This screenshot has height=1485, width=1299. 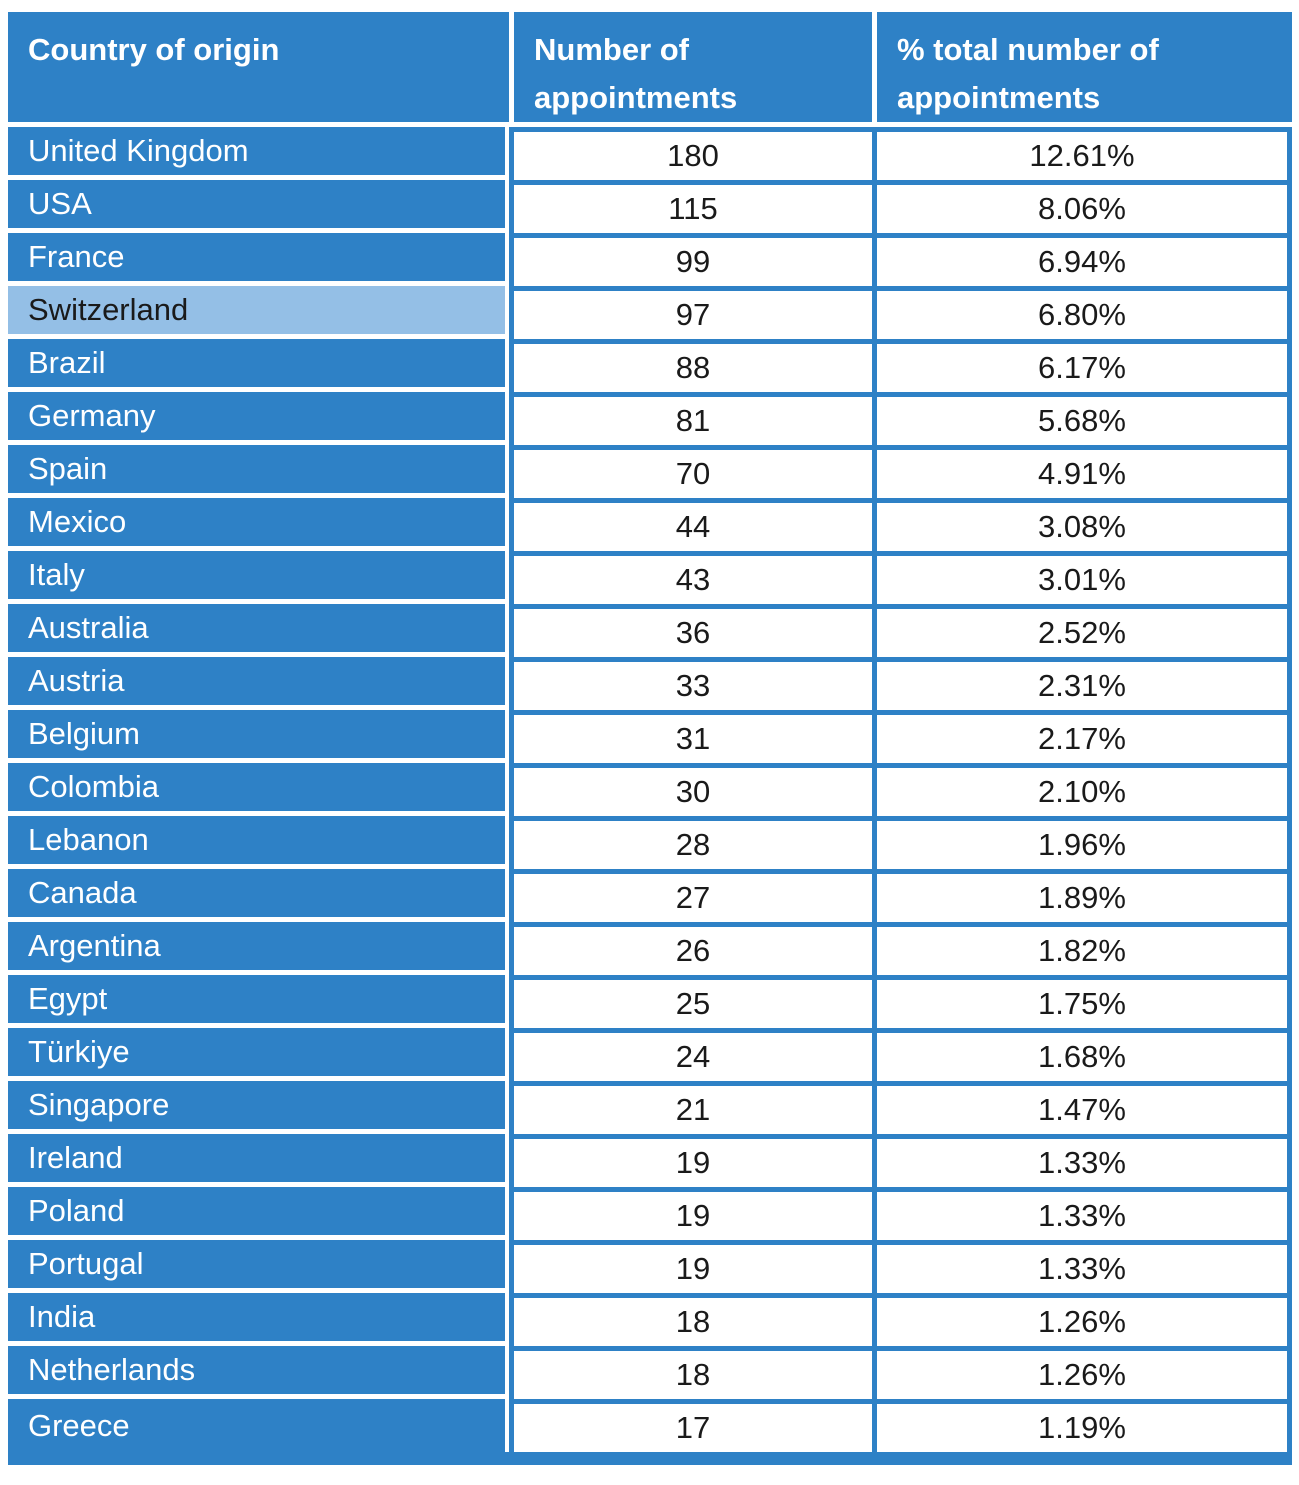 I want to click on table-row: Mexico 44 3.08%, so click(x=650, y=525).